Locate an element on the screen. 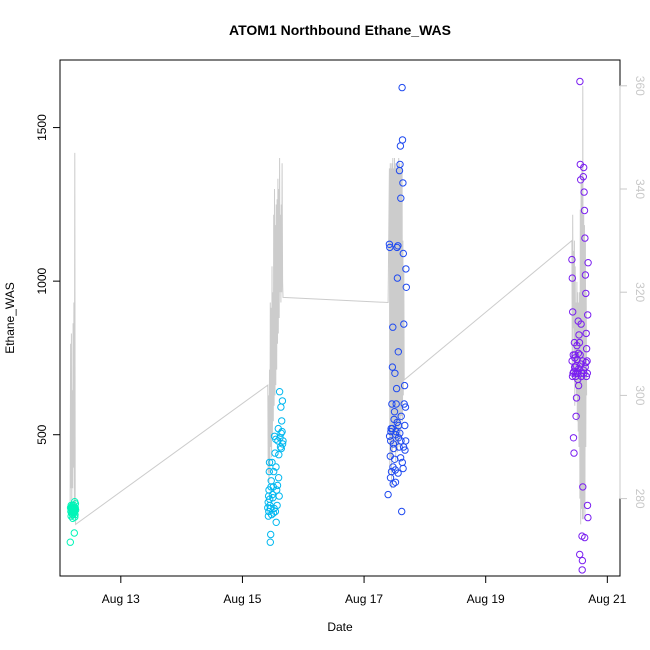  x-axis-label: Date is located at coordinates (340, 627).